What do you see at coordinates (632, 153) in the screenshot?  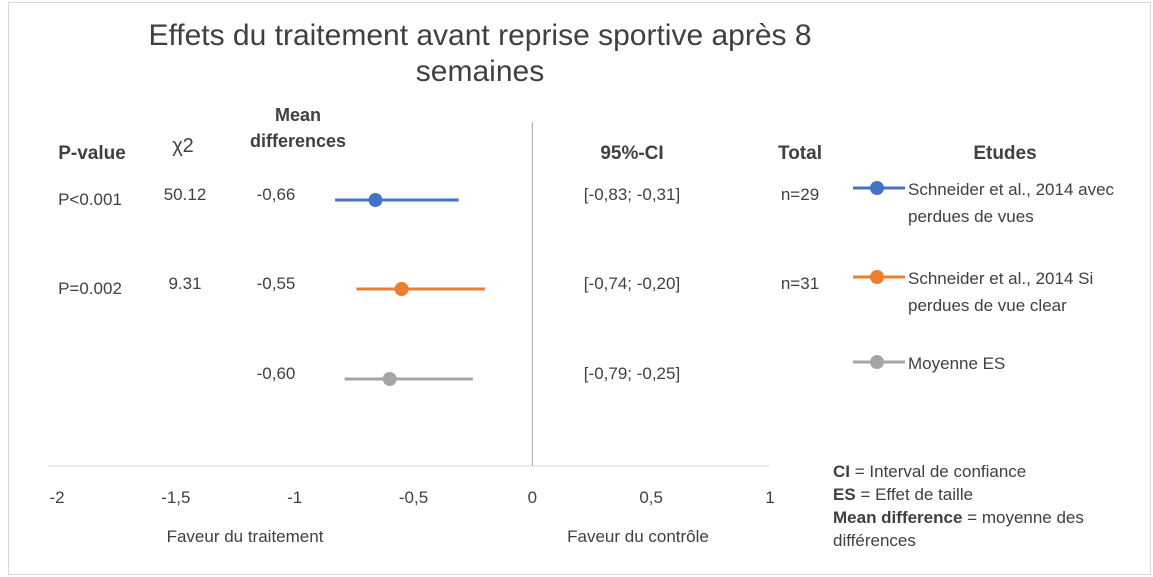 I see `column-header: 95%-CI` at bounding box center [632, 153].